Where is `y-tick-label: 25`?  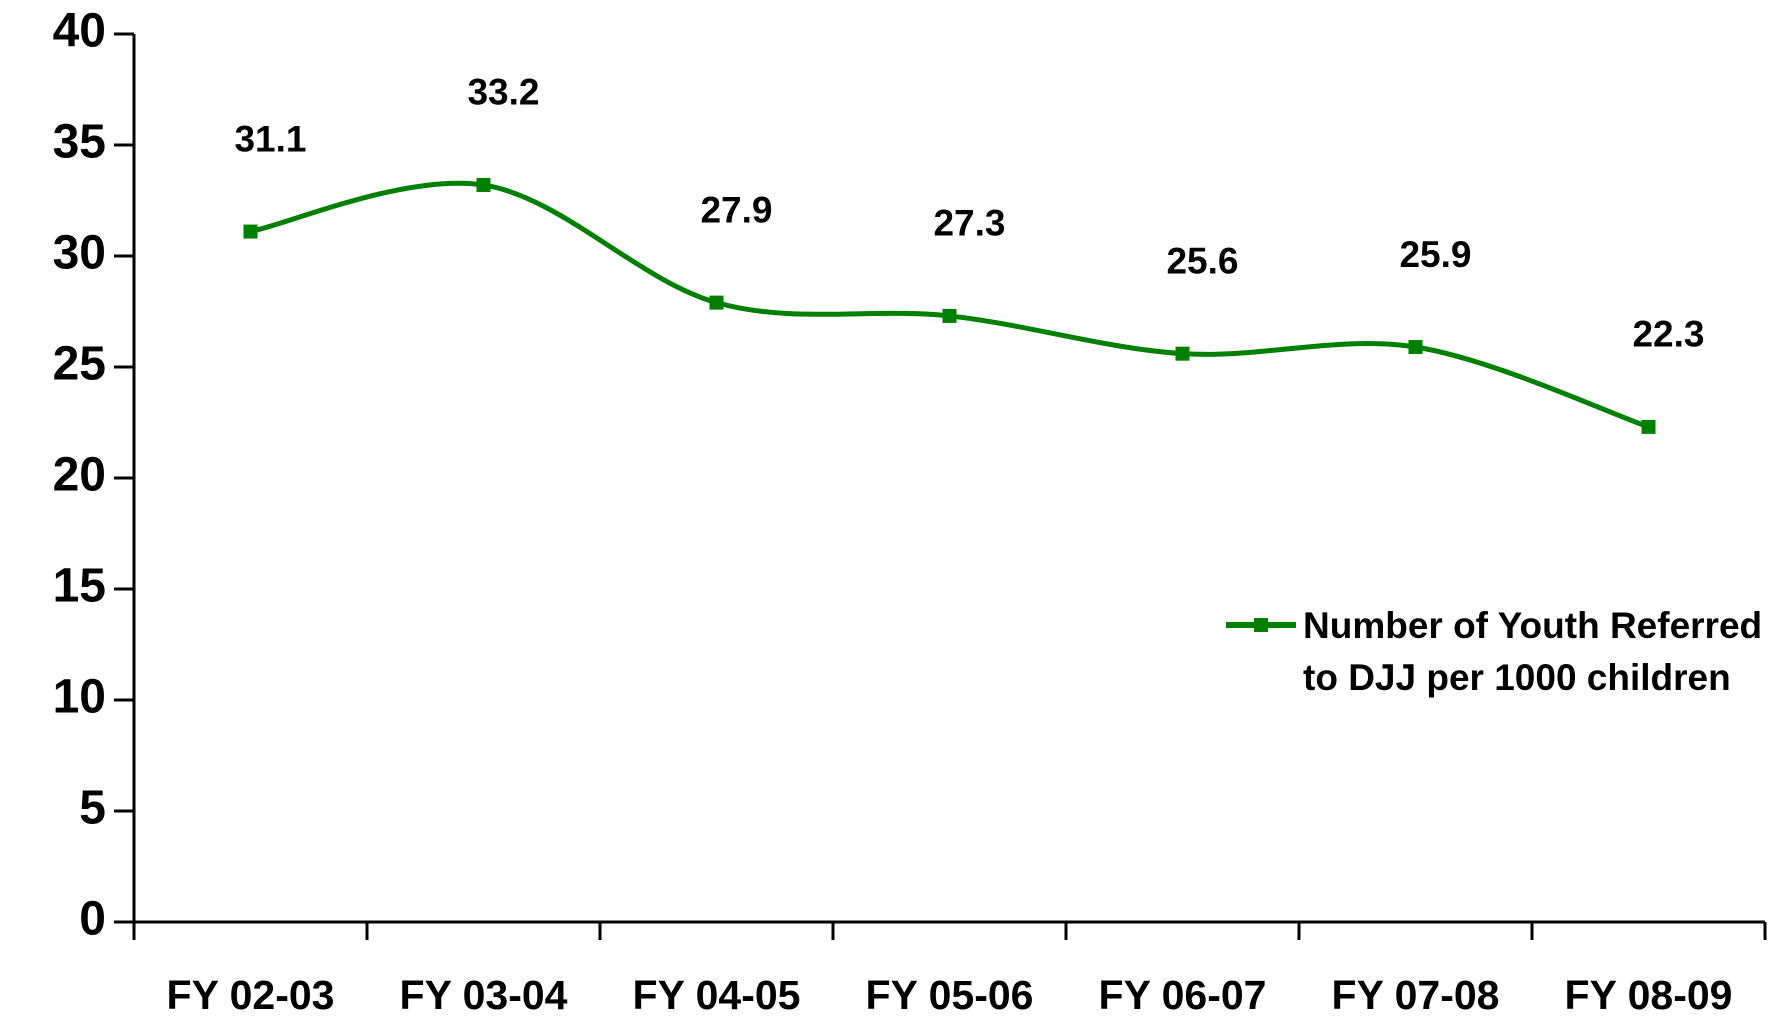
y-tick-label: 25 is located at coordinates (79, 364).